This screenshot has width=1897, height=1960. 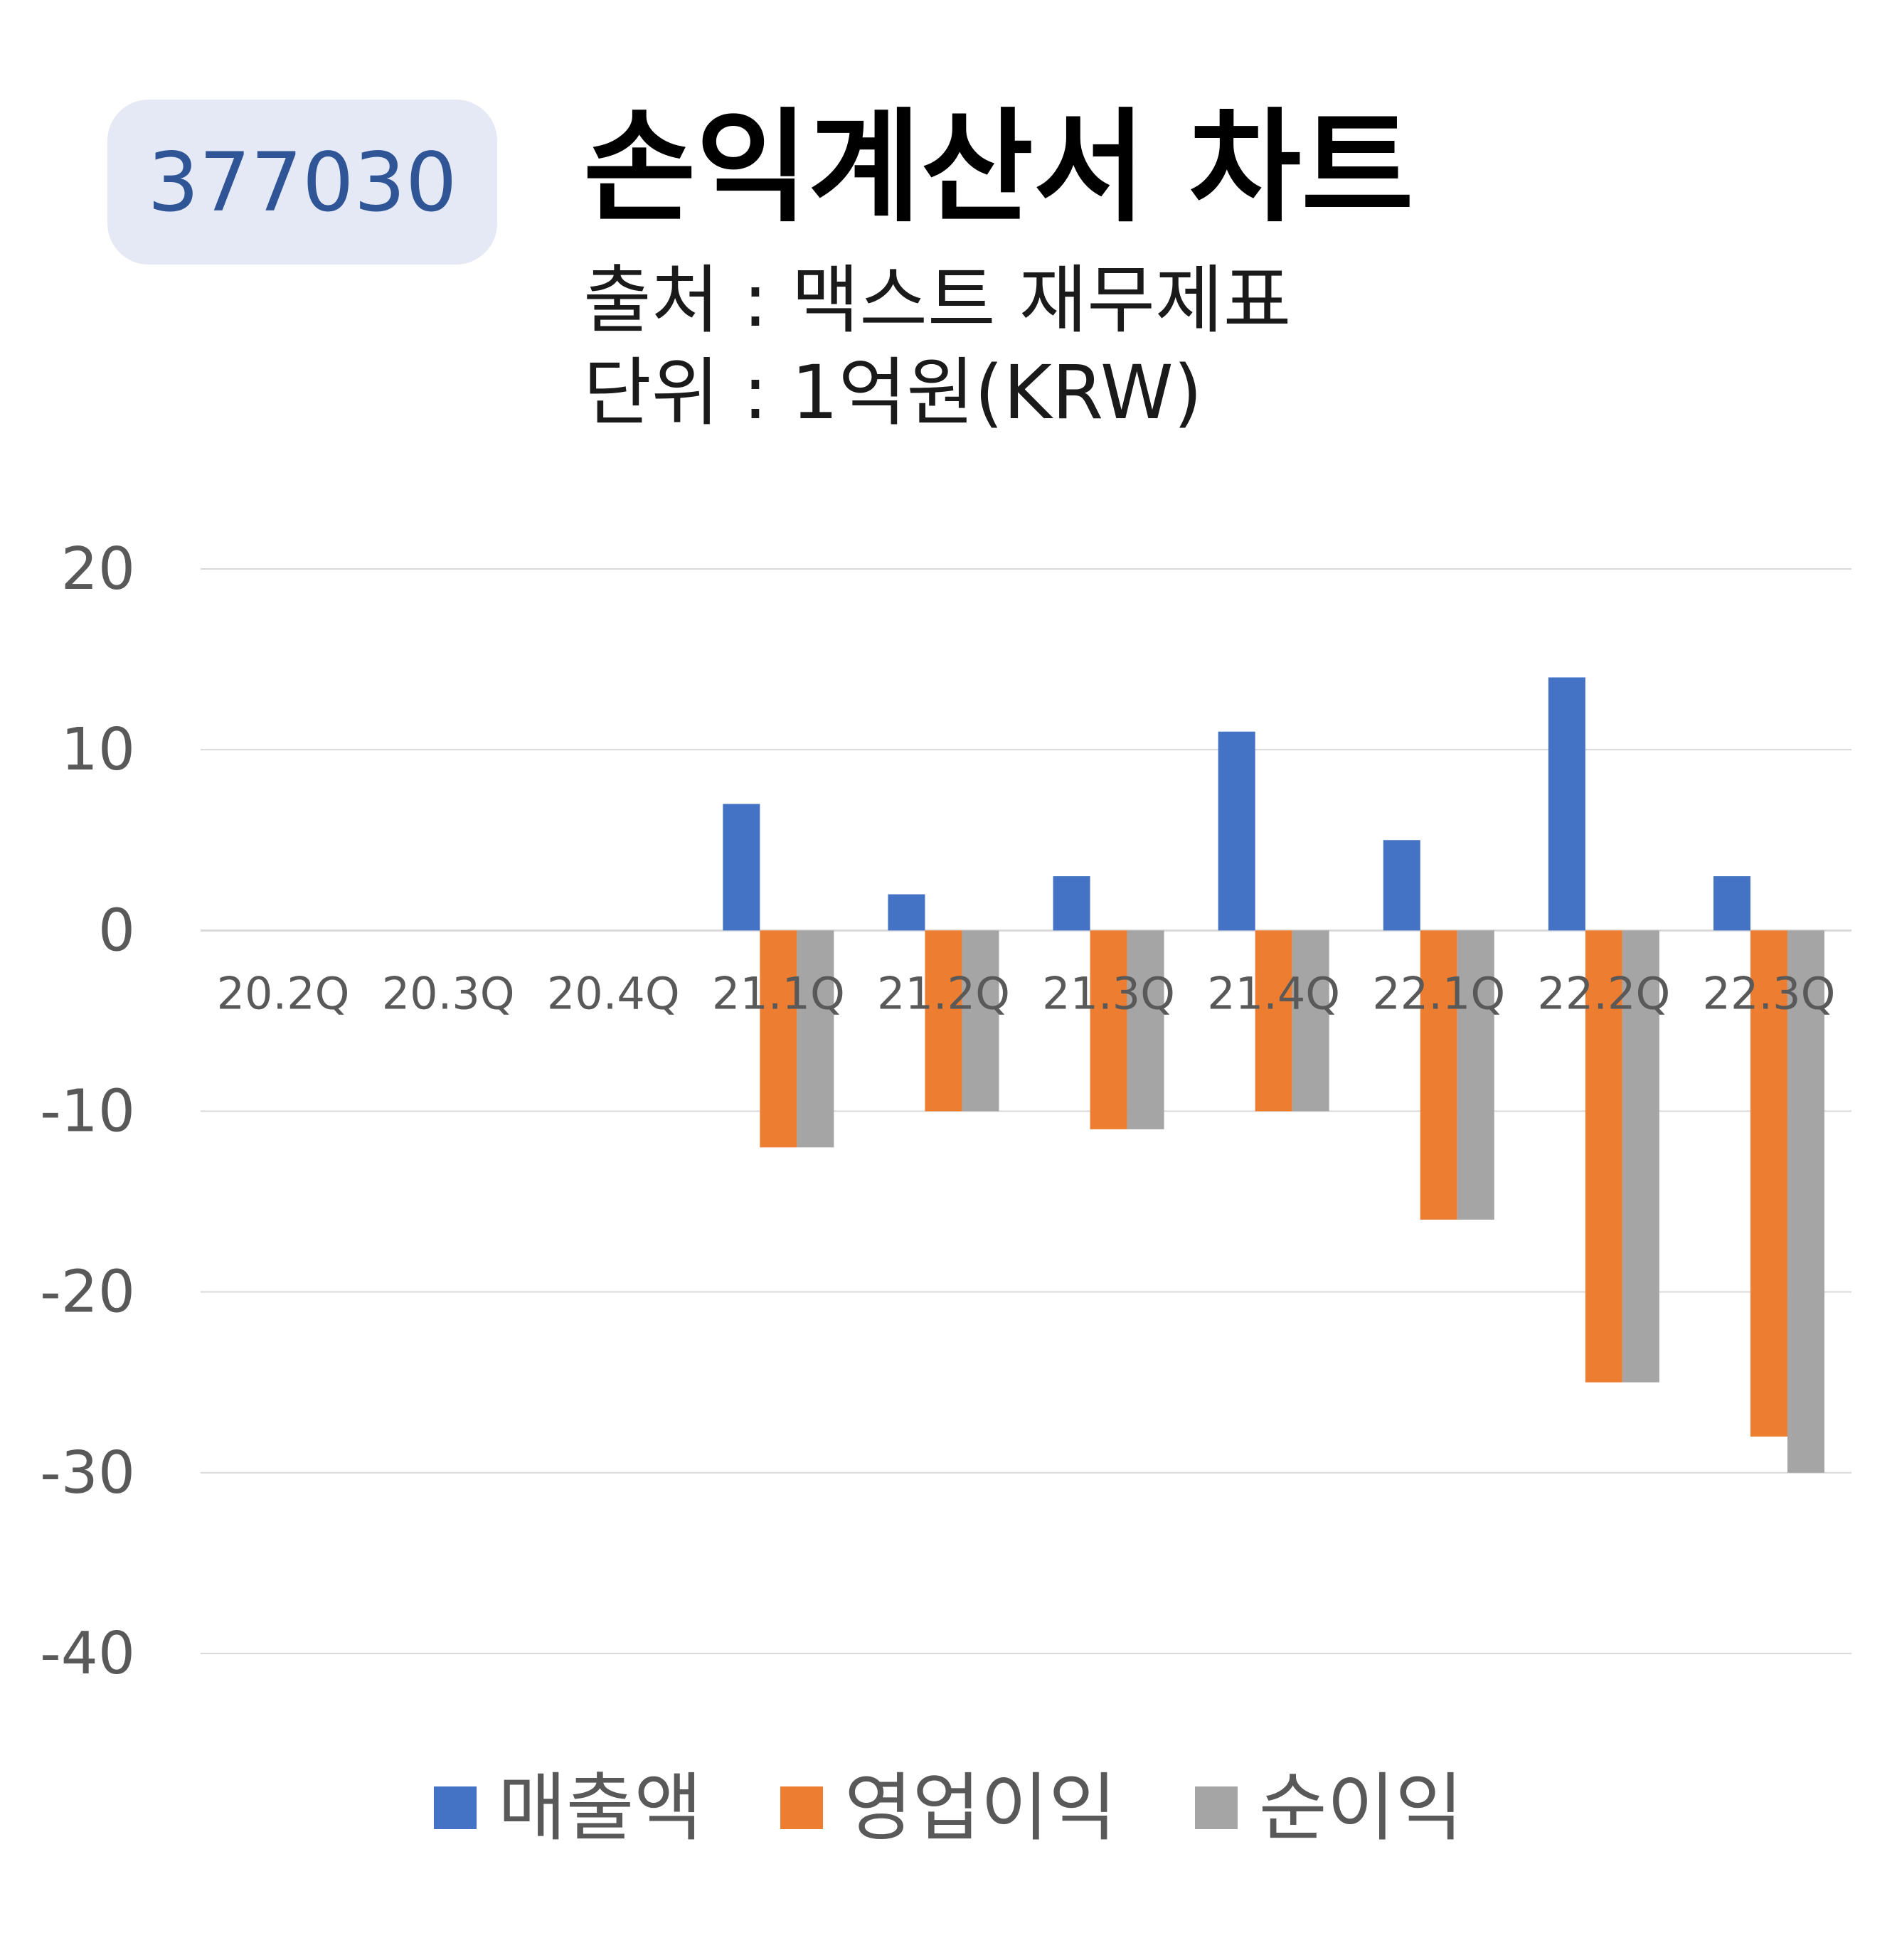 I want to click on legend-item-operating-income: 영업이익, so click(x=948, y=1808).